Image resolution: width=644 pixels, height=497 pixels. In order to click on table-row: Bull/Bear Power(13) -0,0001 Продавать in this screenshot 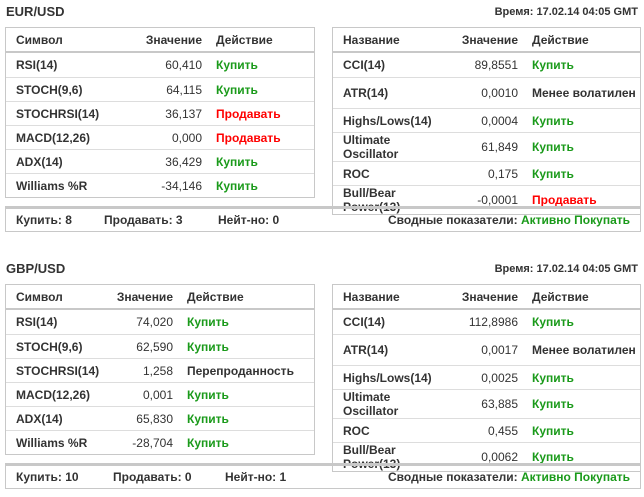, I will do `click(486, 199)`.